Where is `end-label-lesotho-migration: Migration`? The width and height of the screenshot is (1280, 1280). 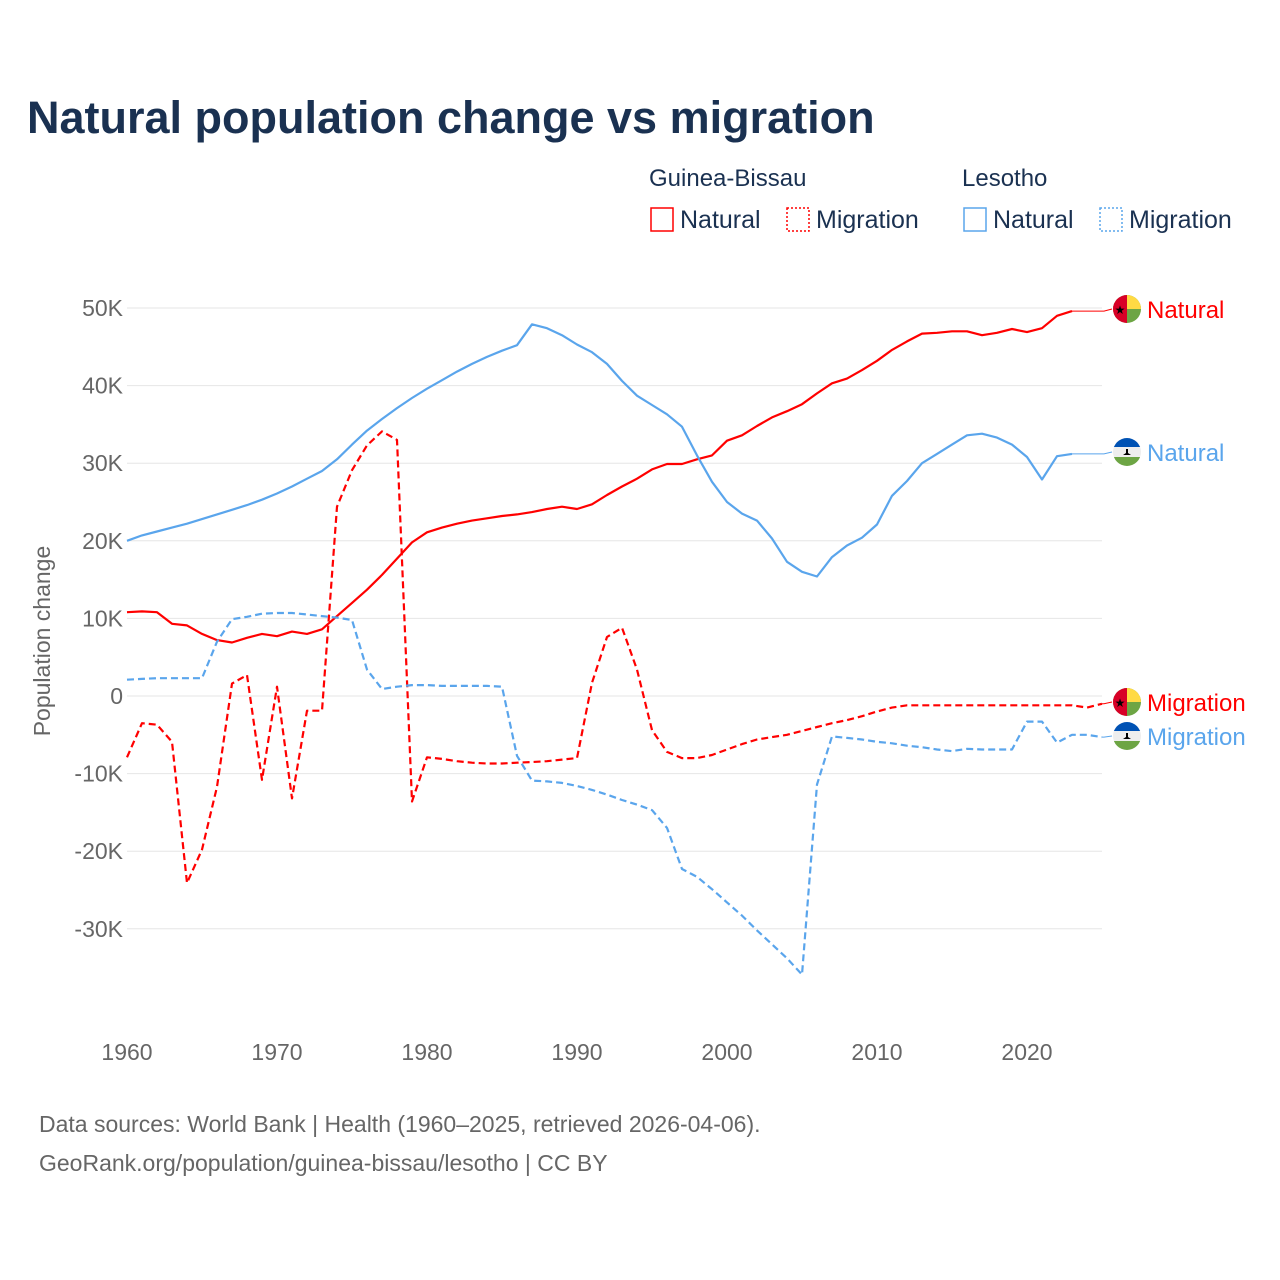 end-label-lesotho-migration: Migration is located at coordinates (1196, 737).